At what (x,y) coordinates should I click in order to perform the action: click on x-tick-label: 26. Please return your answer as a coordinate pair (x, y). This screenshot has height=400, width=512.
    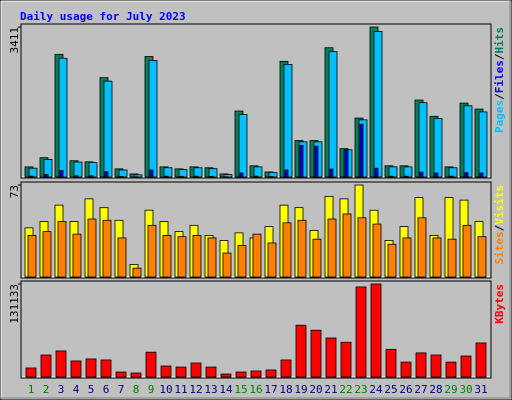
    Looking at the image, I should click on (405, 389).